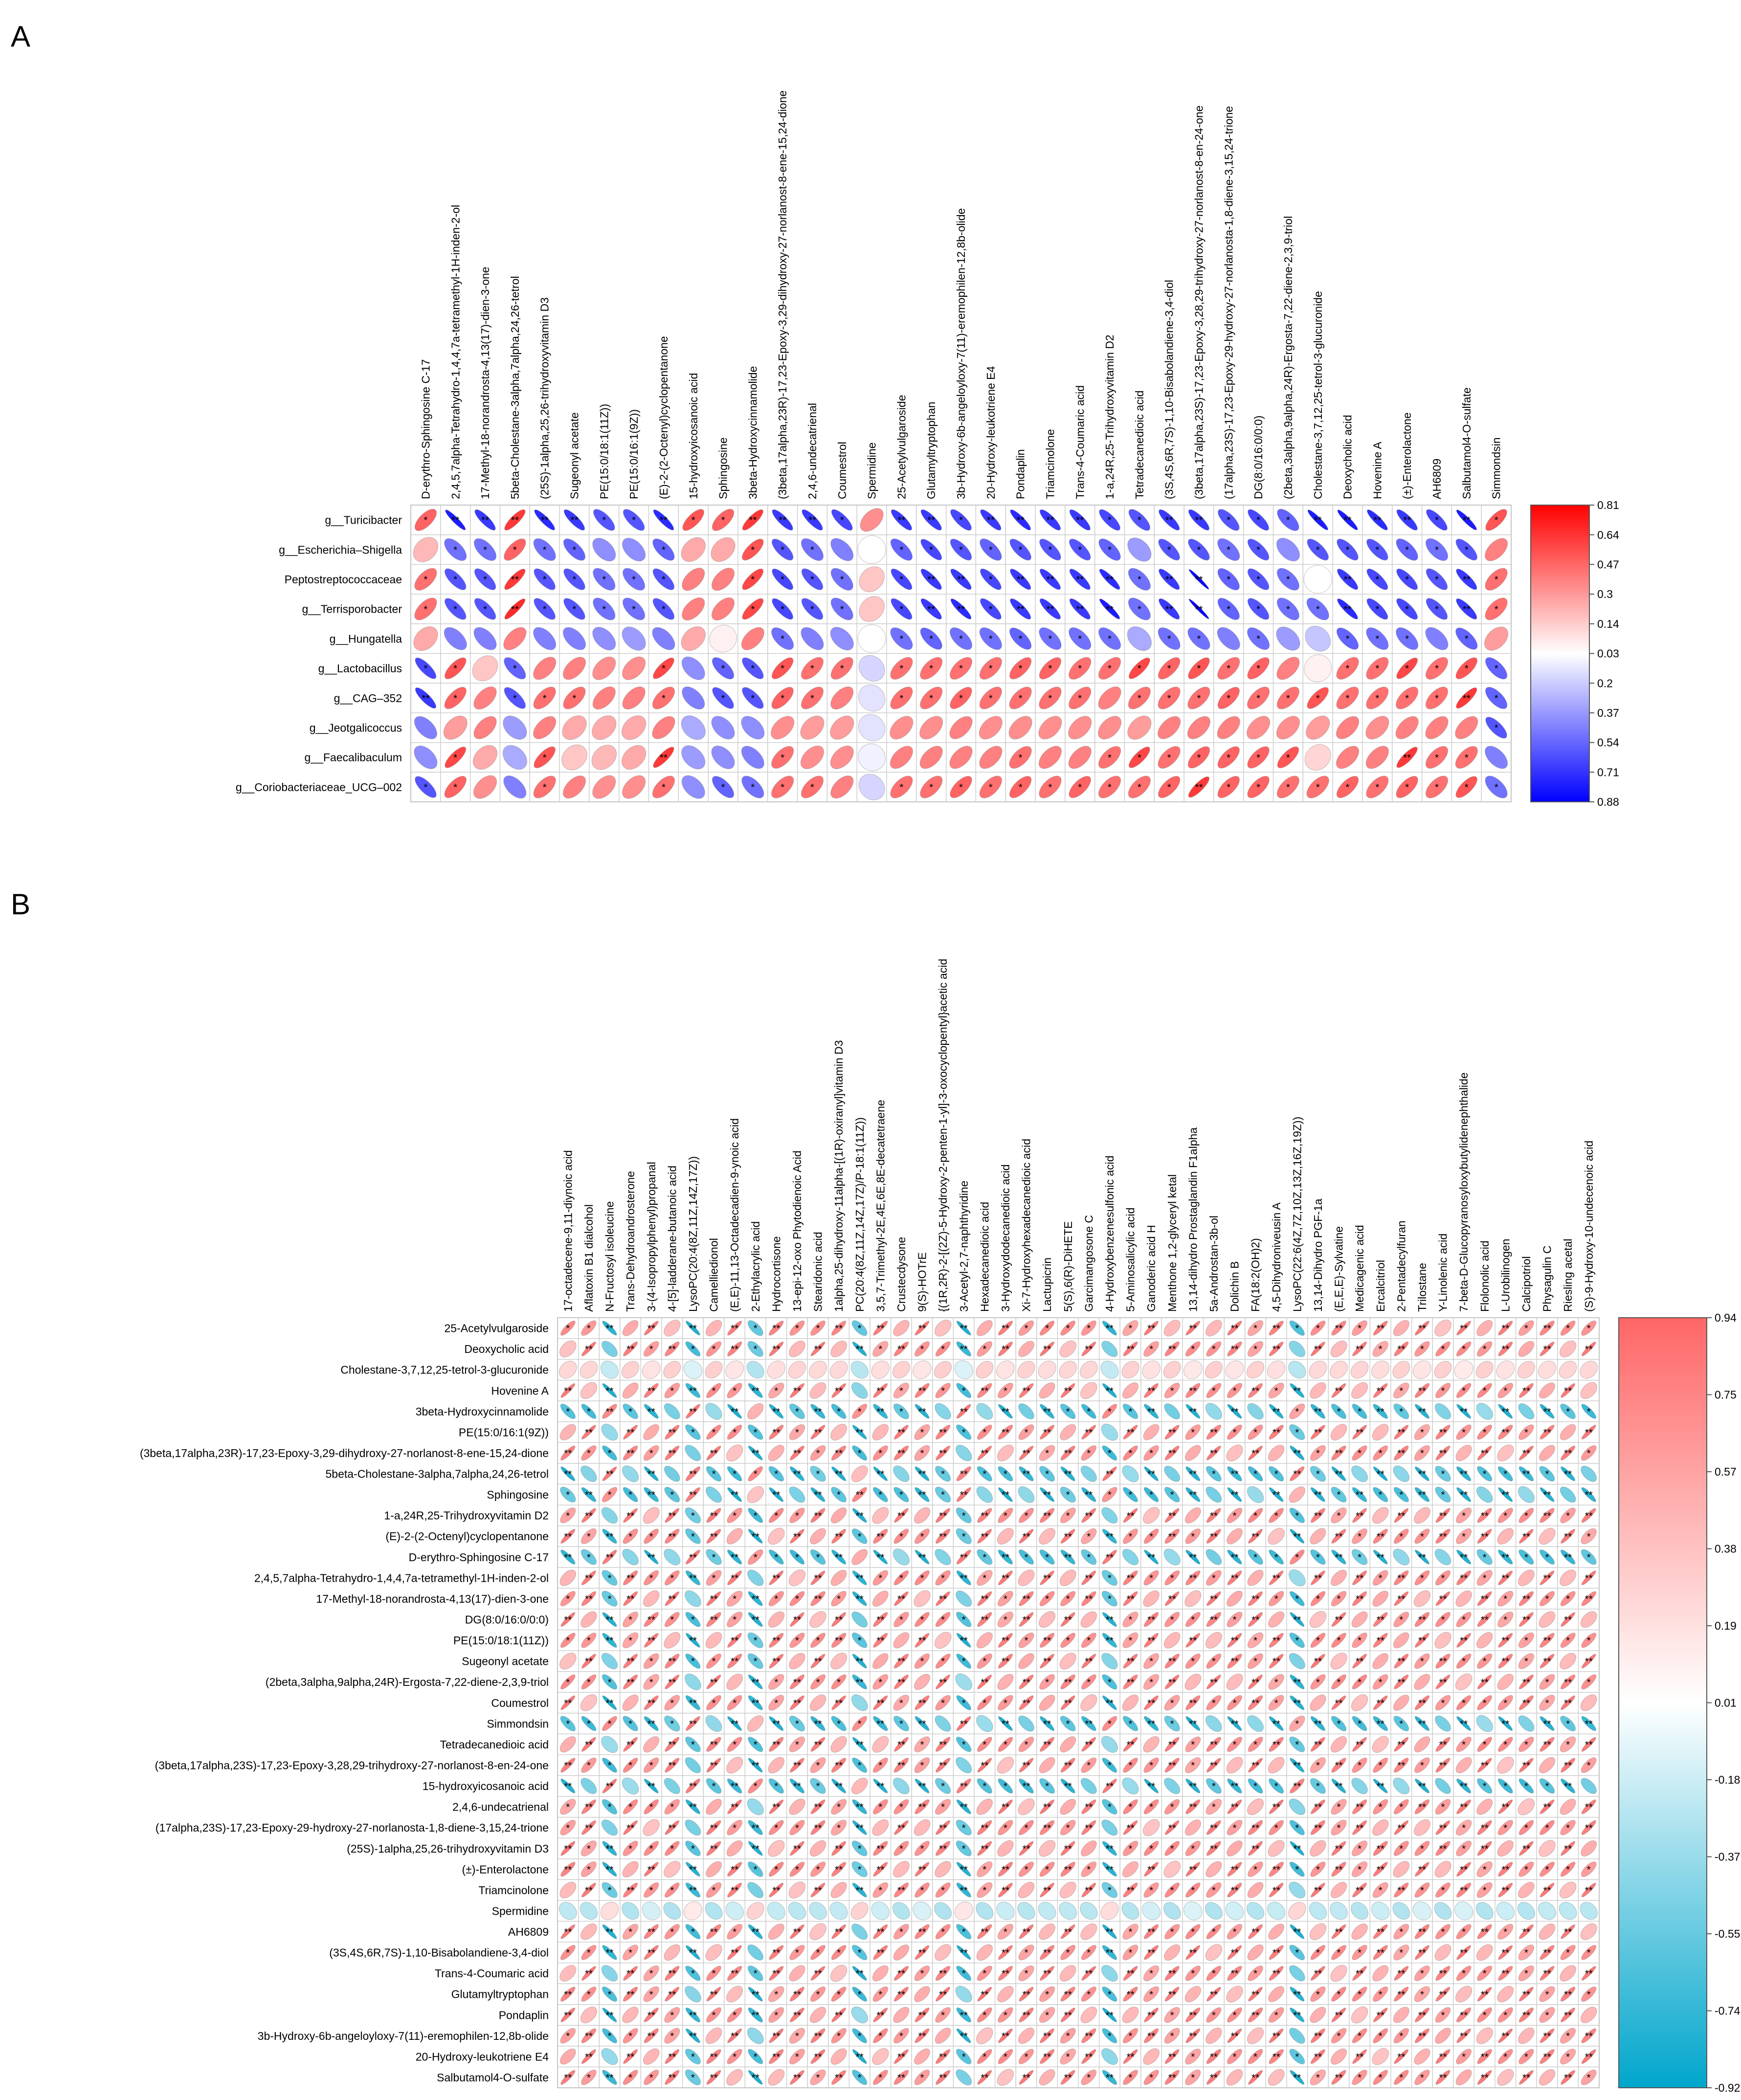  Describe the element at coordinates (493, 2077) in the screenshot. I see `row-label: Salbutamol4-O-sulfate` at that location.